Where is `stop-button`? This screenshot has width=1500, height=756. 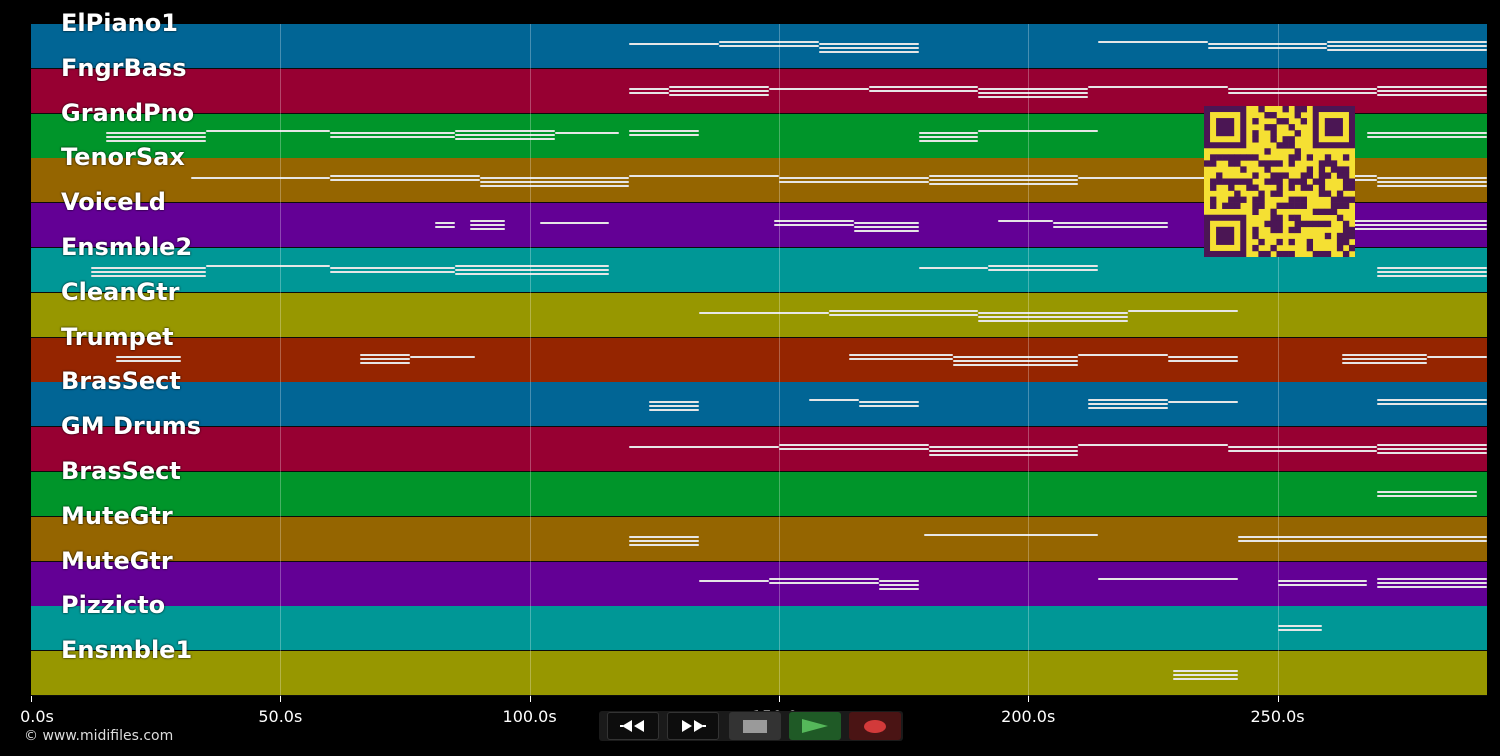
stop-button is located at coordinates (755, 726).